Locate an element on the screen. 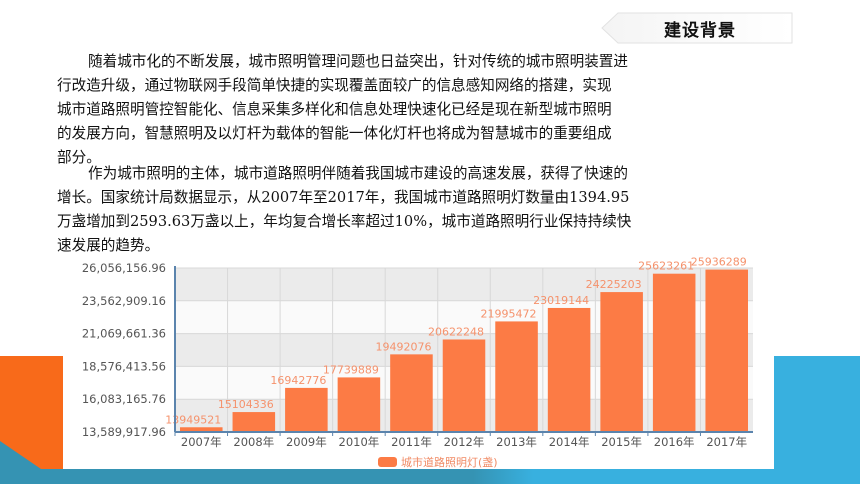 The height and width of the screenshot is (484, 860). title-ribbon: 建设背景 is located at coordinates (696, 27).